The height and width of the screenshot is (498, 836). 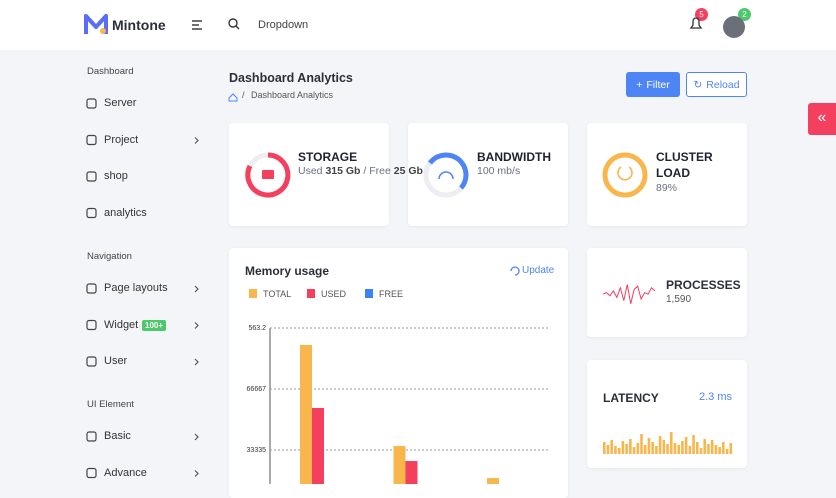 What do you see at coordinates (514, 157) in the screenshot?
I see `stat-title: BANDWIDTH` at bounding box center [514, 157].